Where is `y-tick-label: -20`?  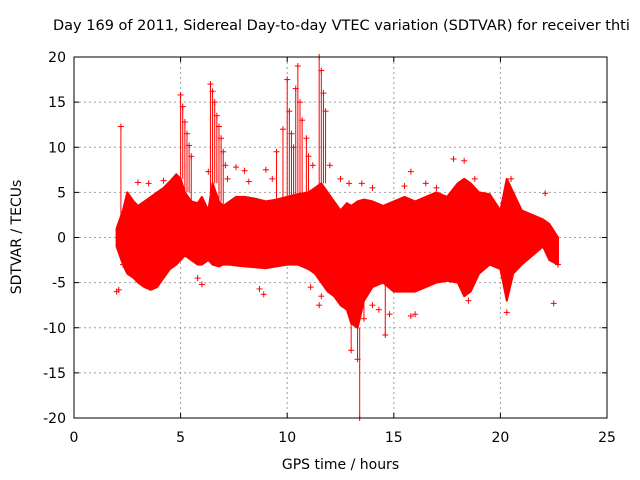 y-tick-label: -20 is located at coordinates (54, 419).